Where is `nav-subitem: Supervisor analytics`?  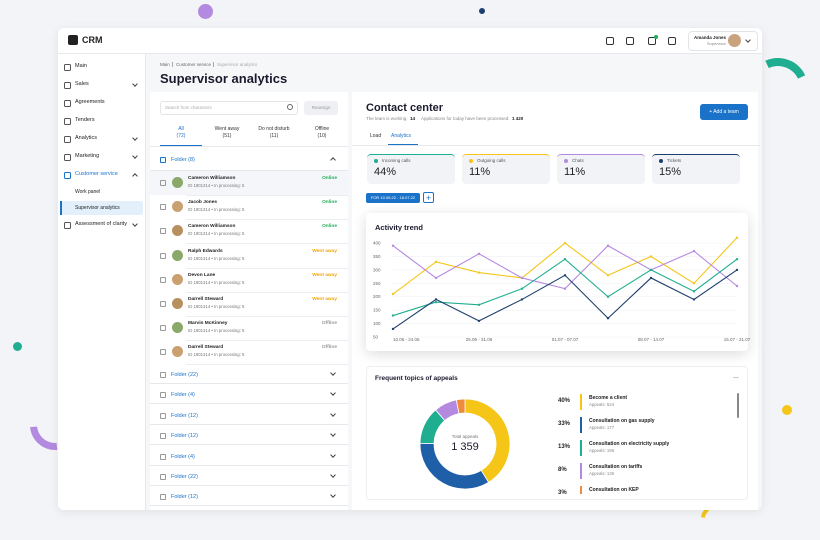 nav-subitem: Supervisor analytics is located at coordinates (97, 208).